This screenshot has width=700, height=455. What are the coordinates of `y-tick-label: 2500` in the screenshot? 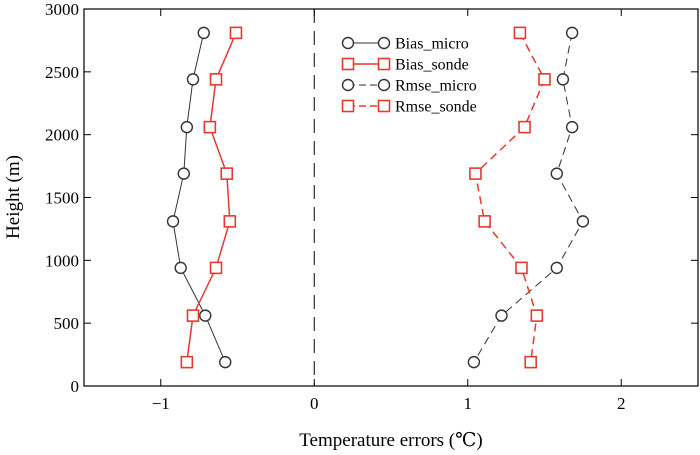 It's located at (62, 72).